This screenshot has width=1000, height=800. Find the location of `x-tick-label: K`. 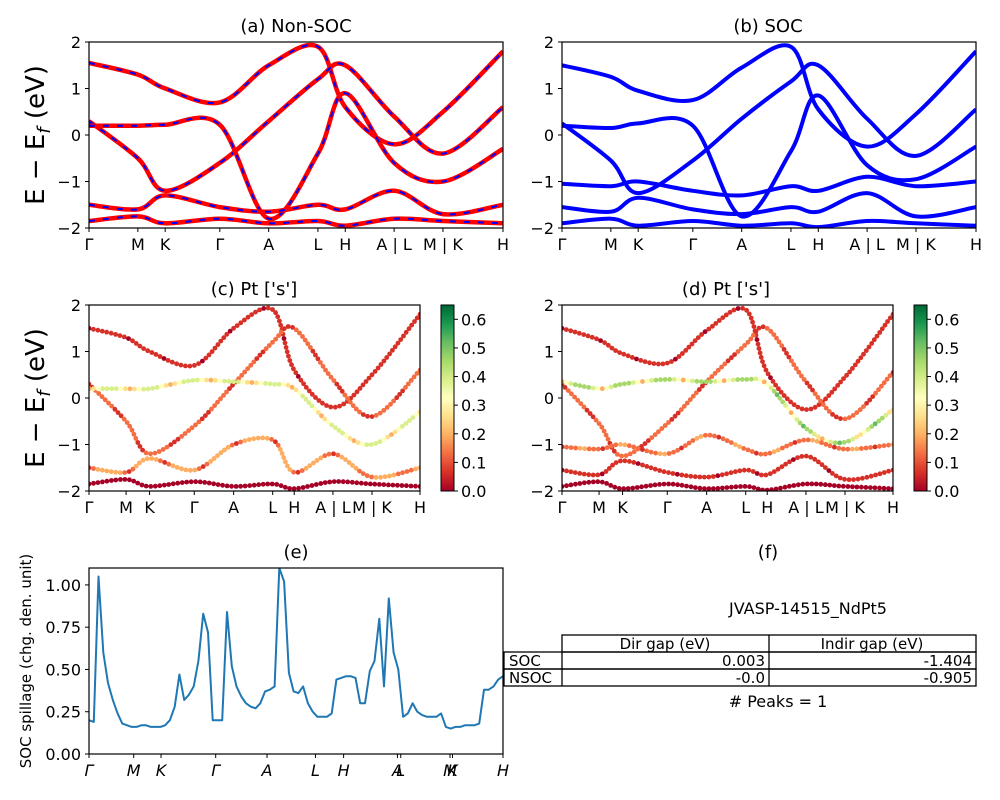

x-tick-label: K is located at coordinates (453, 770).